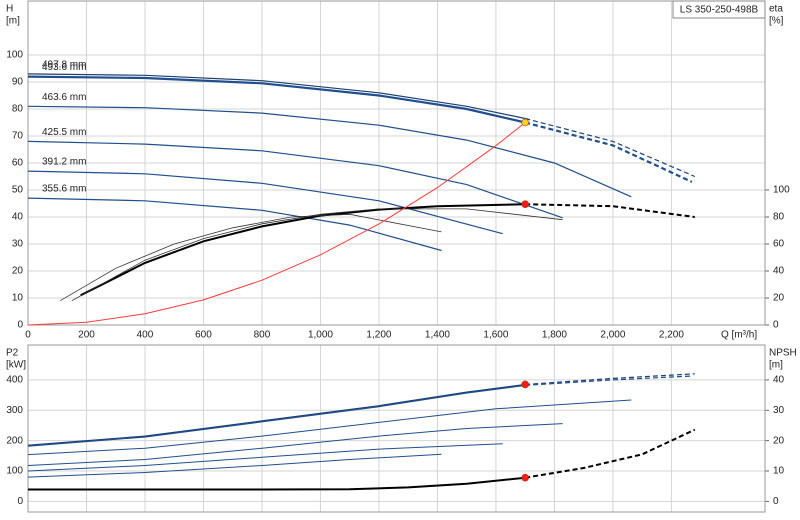  What do you see at coordinates (262, 335) in the screenshot?
I see `x-tick-label: 800` at bounding box center [262, 335].